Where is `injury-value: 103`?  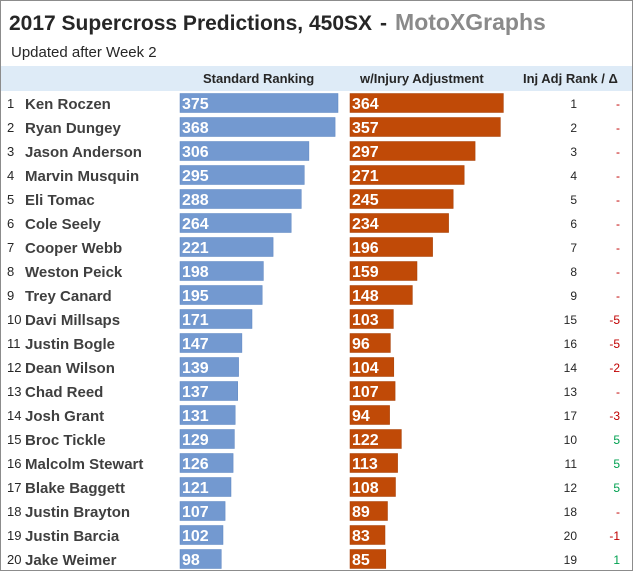
injury-value: 103 is located at coordinates (365, 320).